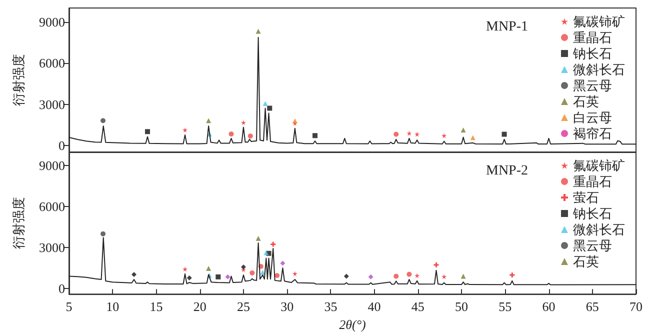 Image resolution: width=658 pixels, height=336 pixels. What do you see at coordinates (461, 306) in the screenshot?
I see `x-tick-label: 50` at bounding box center [461, 306].